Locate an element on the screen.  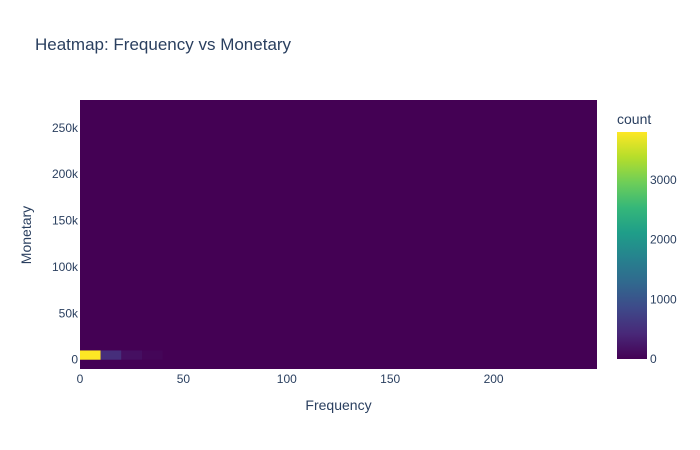
colorbar-tick-label: 3000 is located at coordinates (663, 180).